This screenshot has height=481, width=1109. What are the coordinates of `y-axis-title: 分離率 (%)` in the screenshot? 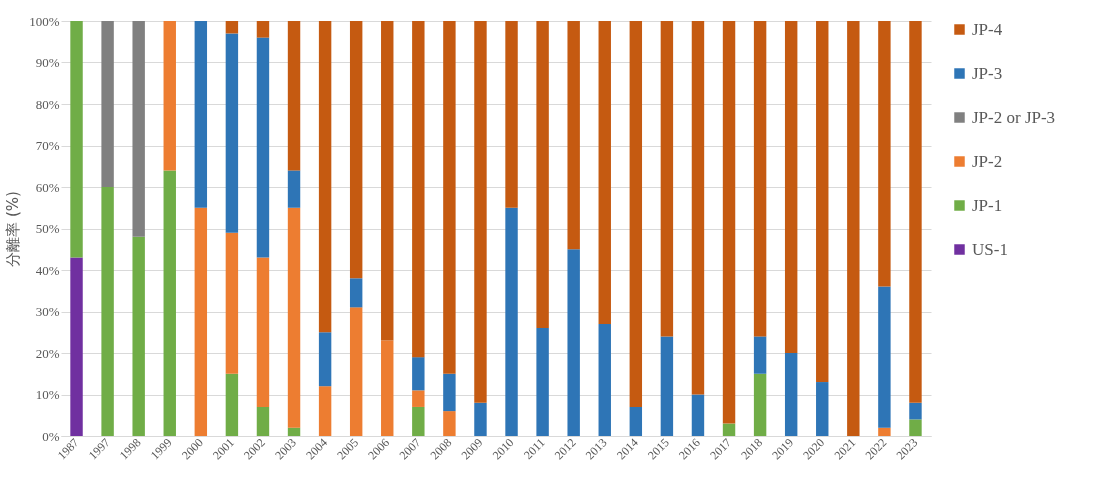 It's located at (13, 229).